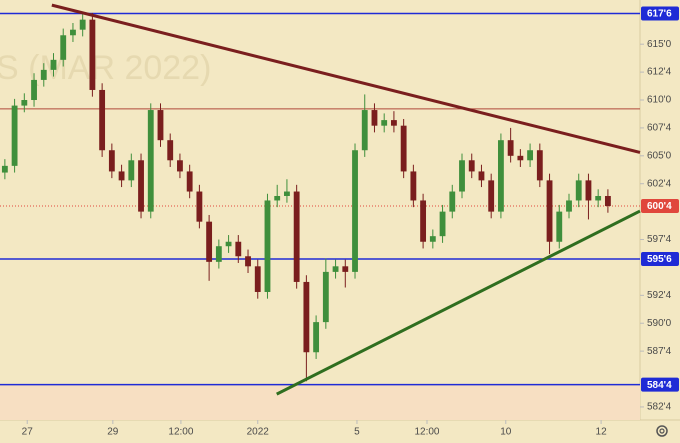  I want to click on x-tick-label: 27, so click(28, 432).